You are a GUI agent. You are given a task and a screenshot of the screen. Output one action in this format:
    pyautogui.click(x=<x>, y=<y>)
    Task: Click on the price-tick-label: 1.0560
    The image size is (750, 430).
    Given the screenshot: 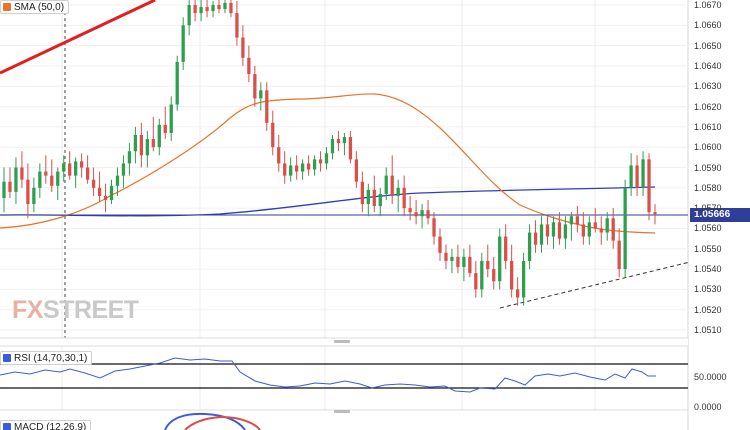 What is the action you would take?
    pyautogui.click(x=708, y=228)
    